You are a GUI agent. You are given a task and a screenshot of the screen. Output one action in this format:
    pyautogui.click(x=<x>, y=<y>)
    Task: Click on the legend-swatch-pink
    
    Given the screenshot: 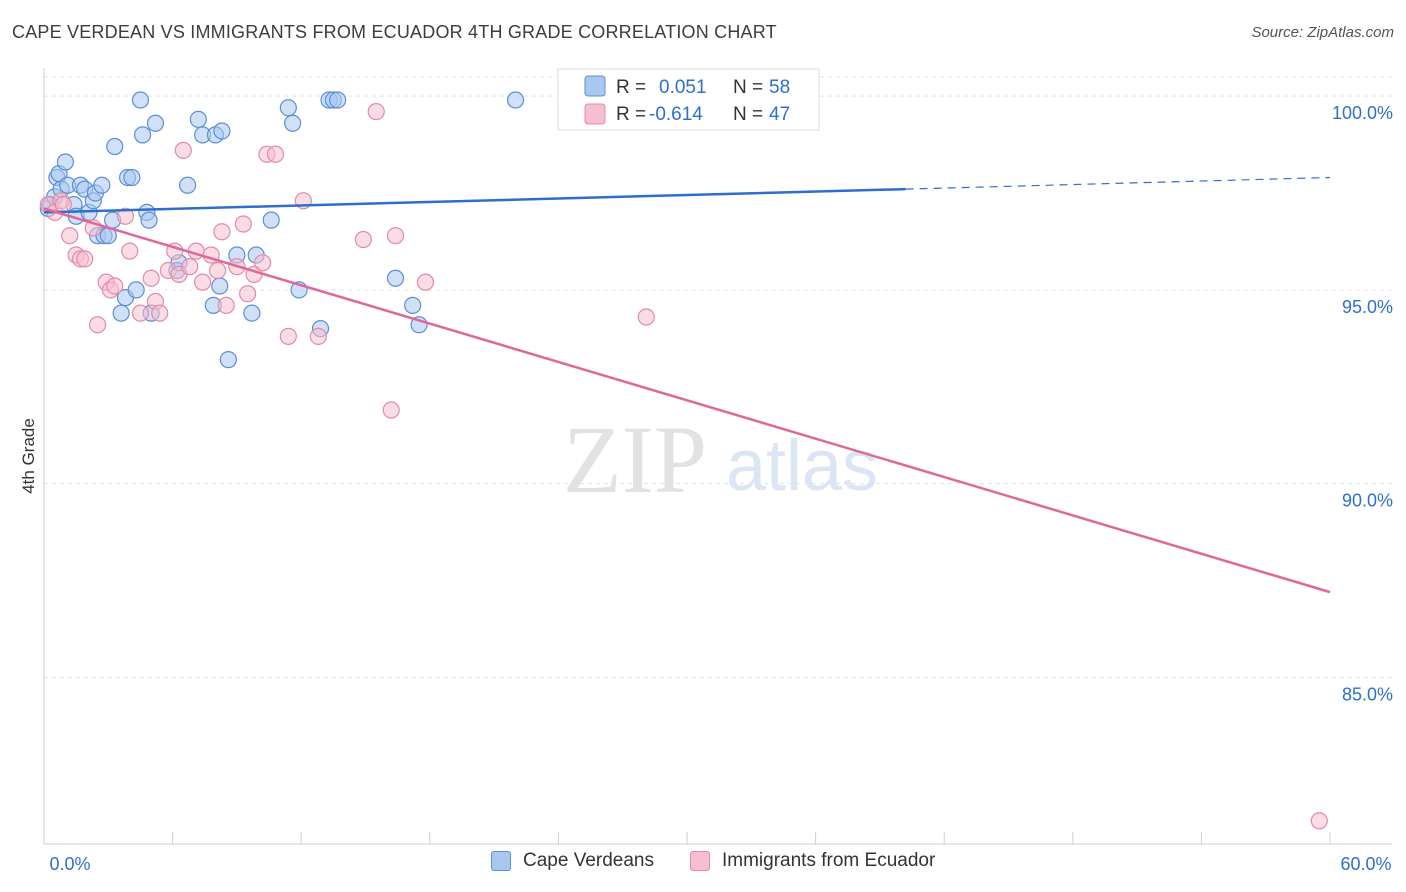 What is the action you would take?
    pyautogui.click(x=700, y=861)
    